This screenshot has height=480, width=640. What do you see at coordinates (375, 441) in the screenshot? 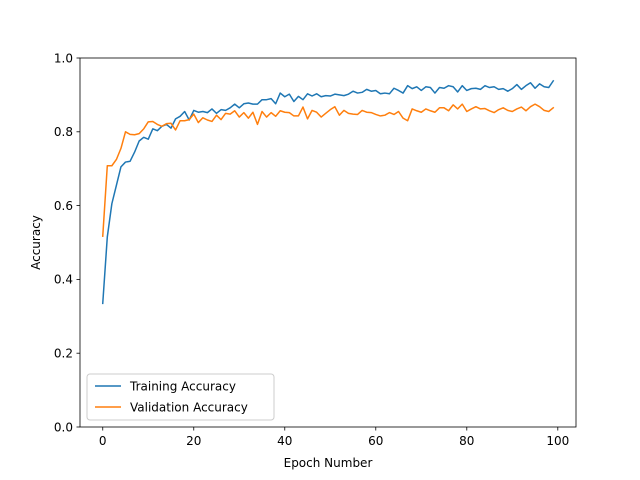
I see `x-tick-label: 60` at bounding box center [375, 441].